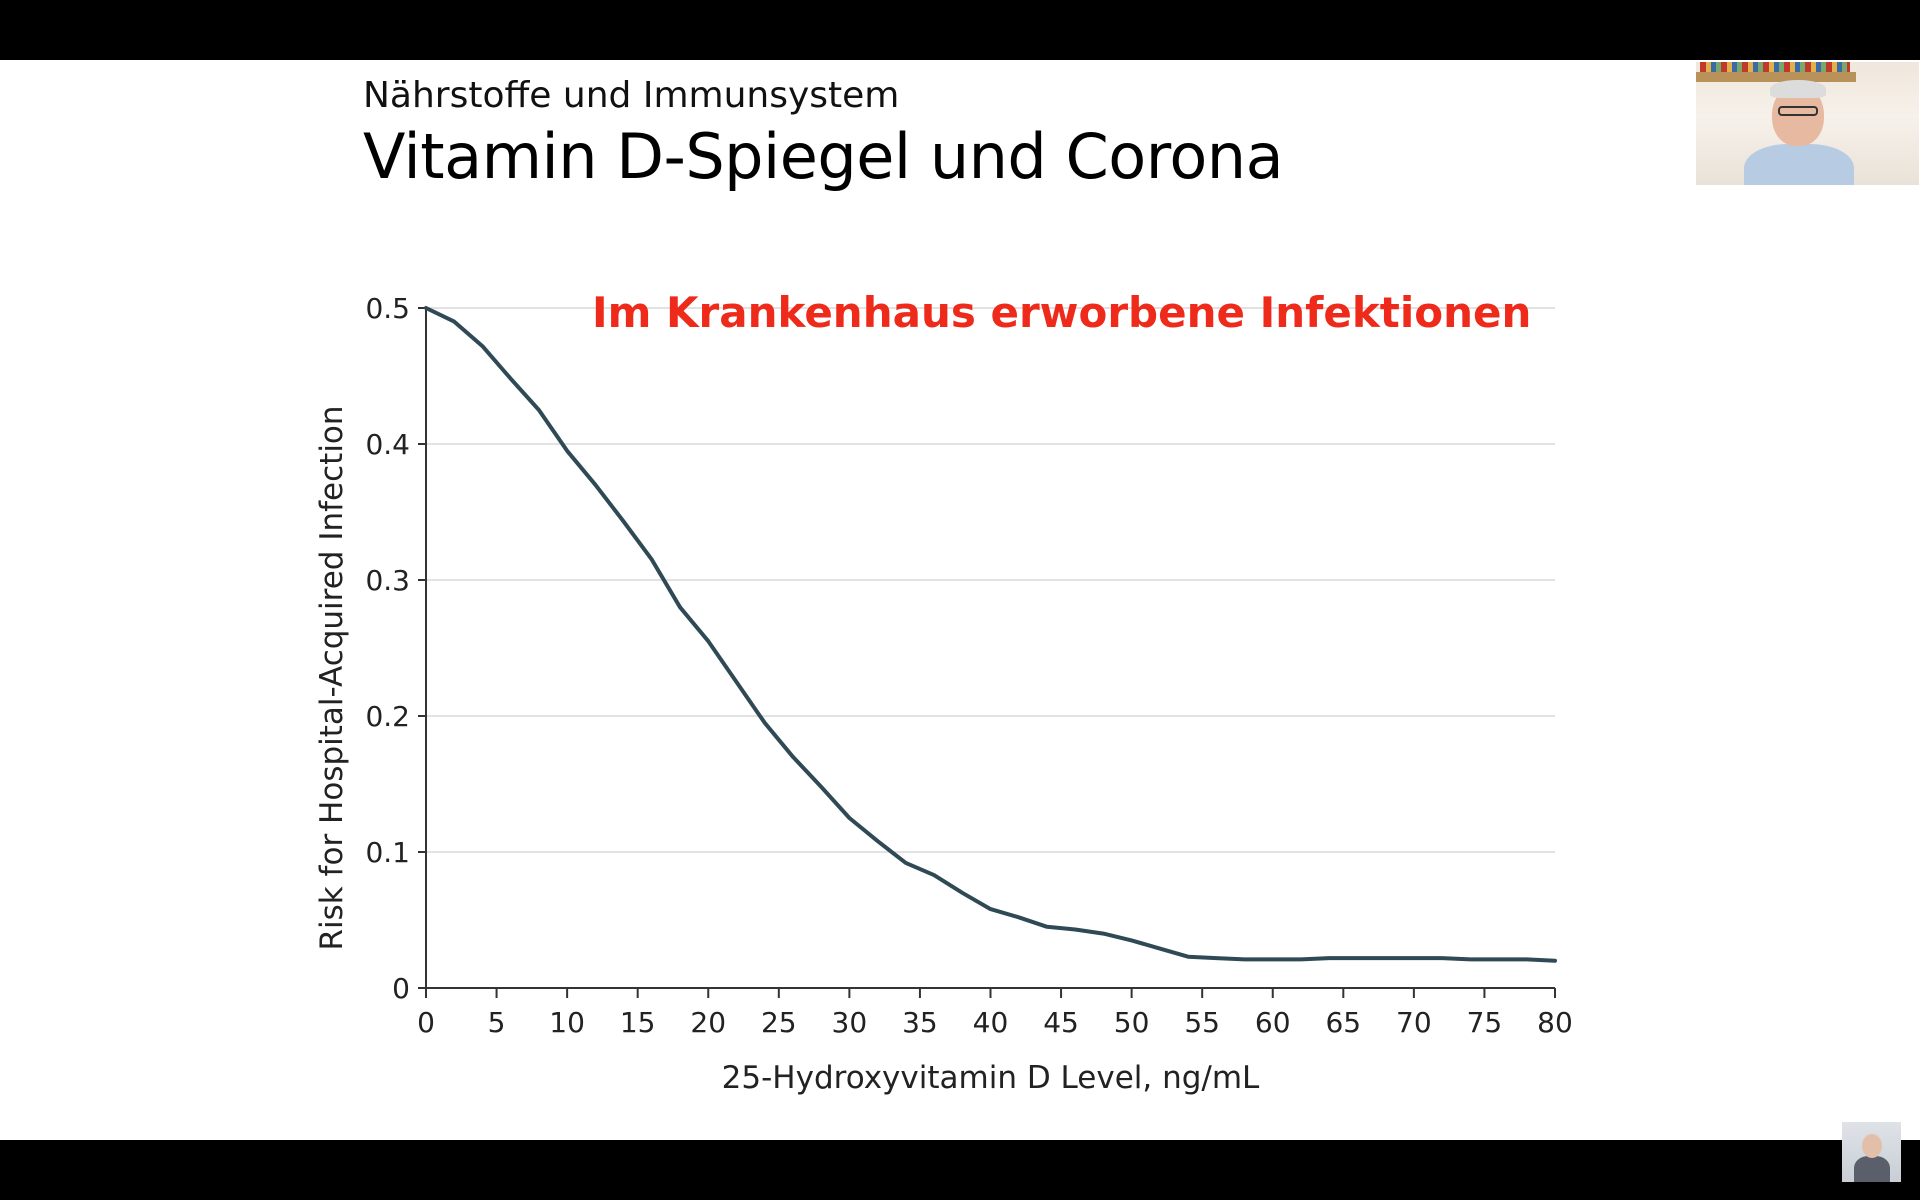  Describe the element at coordinates (1273, 1022) in the screenshot. I see `x-tick-label: 60` at that location.